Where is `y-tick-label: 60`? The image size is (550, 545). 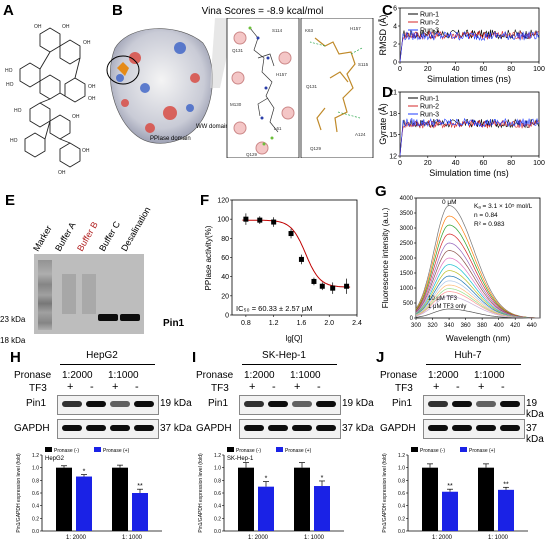 y-tick-label: 60 is located at coordinates (225, 258).